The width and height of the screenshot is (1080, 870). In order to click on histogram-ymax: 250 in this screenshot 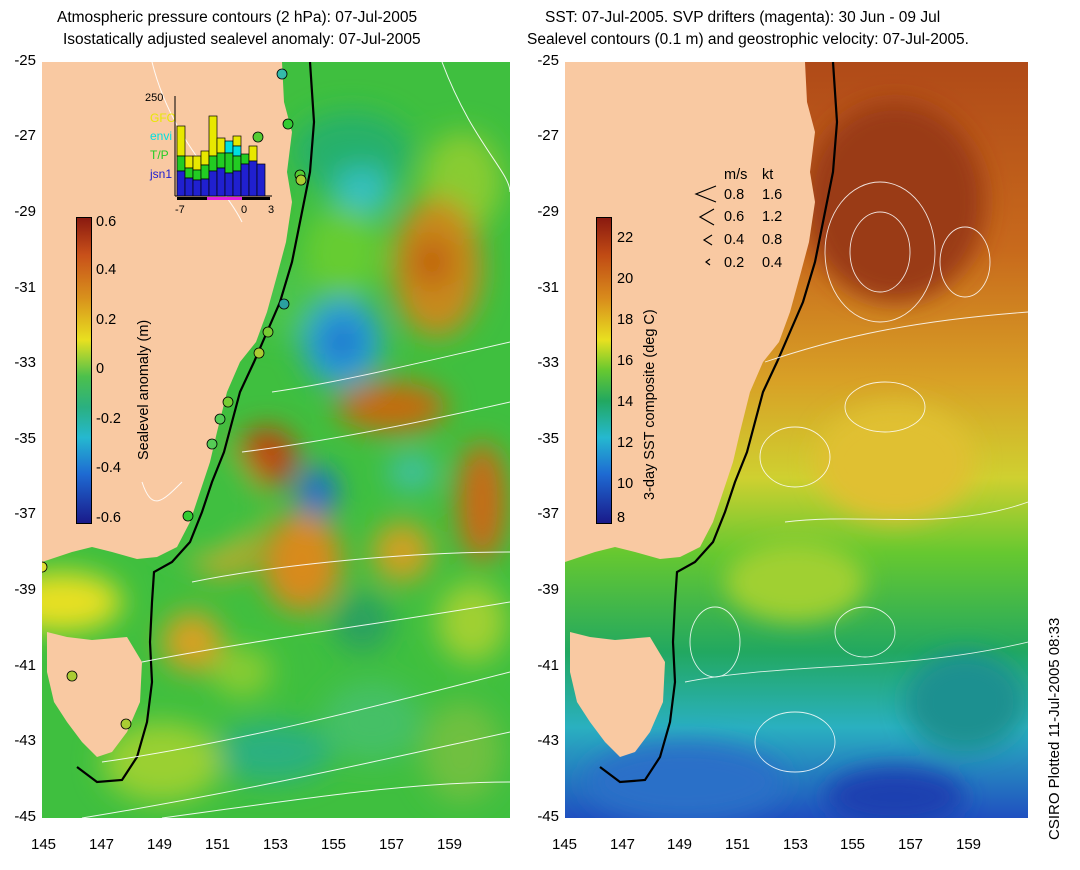, I will do `click(154, 98)`.